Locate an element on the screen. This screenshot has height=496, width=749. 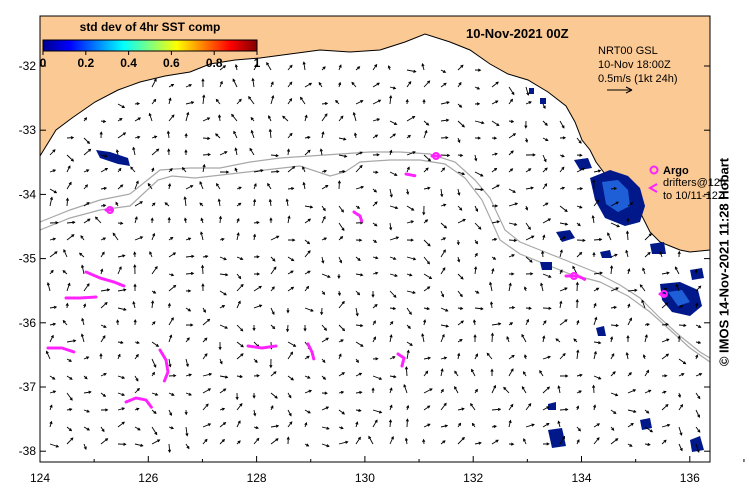
credit-text: © IMOS 14-Nov-2021 11:28 Hobart is located at coordinates (724, 262).